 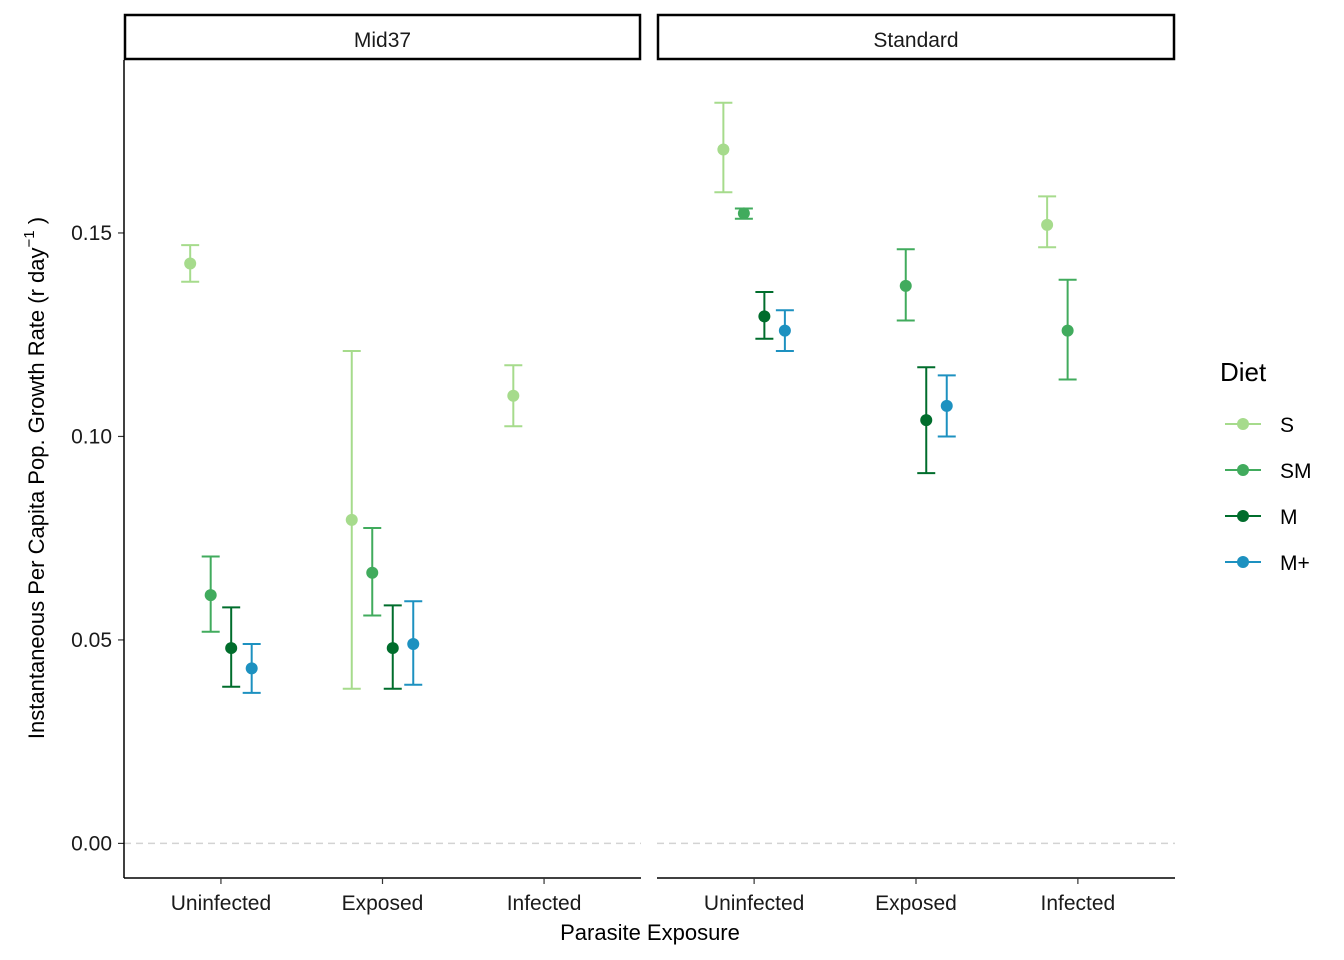 What do you see at coordinates (91, 843) in the screenshot?
I see `y-tick-label: 0.00` at bounding box center [91, 843].